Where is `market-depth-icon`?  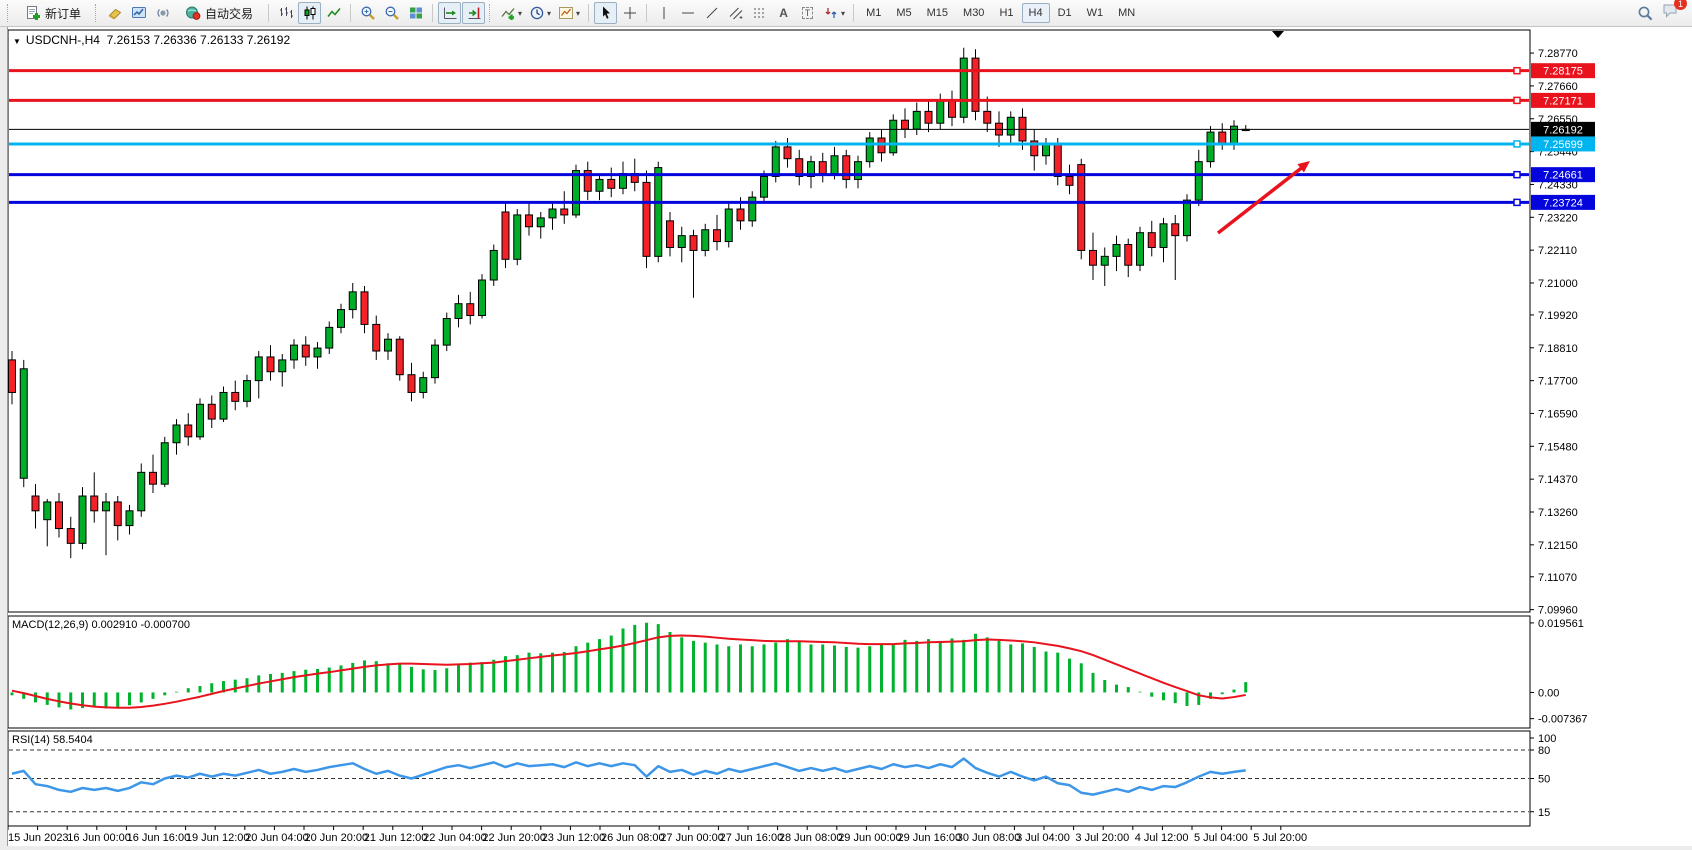 market-depth-icon is located at coordinates (114, 14).